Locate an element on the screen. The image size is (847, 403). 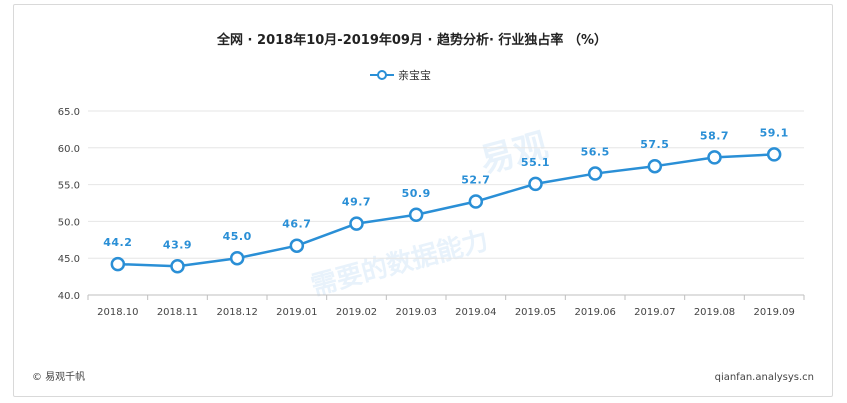
x-tick-label: 2018.12 is located at coordinates (236, 312).